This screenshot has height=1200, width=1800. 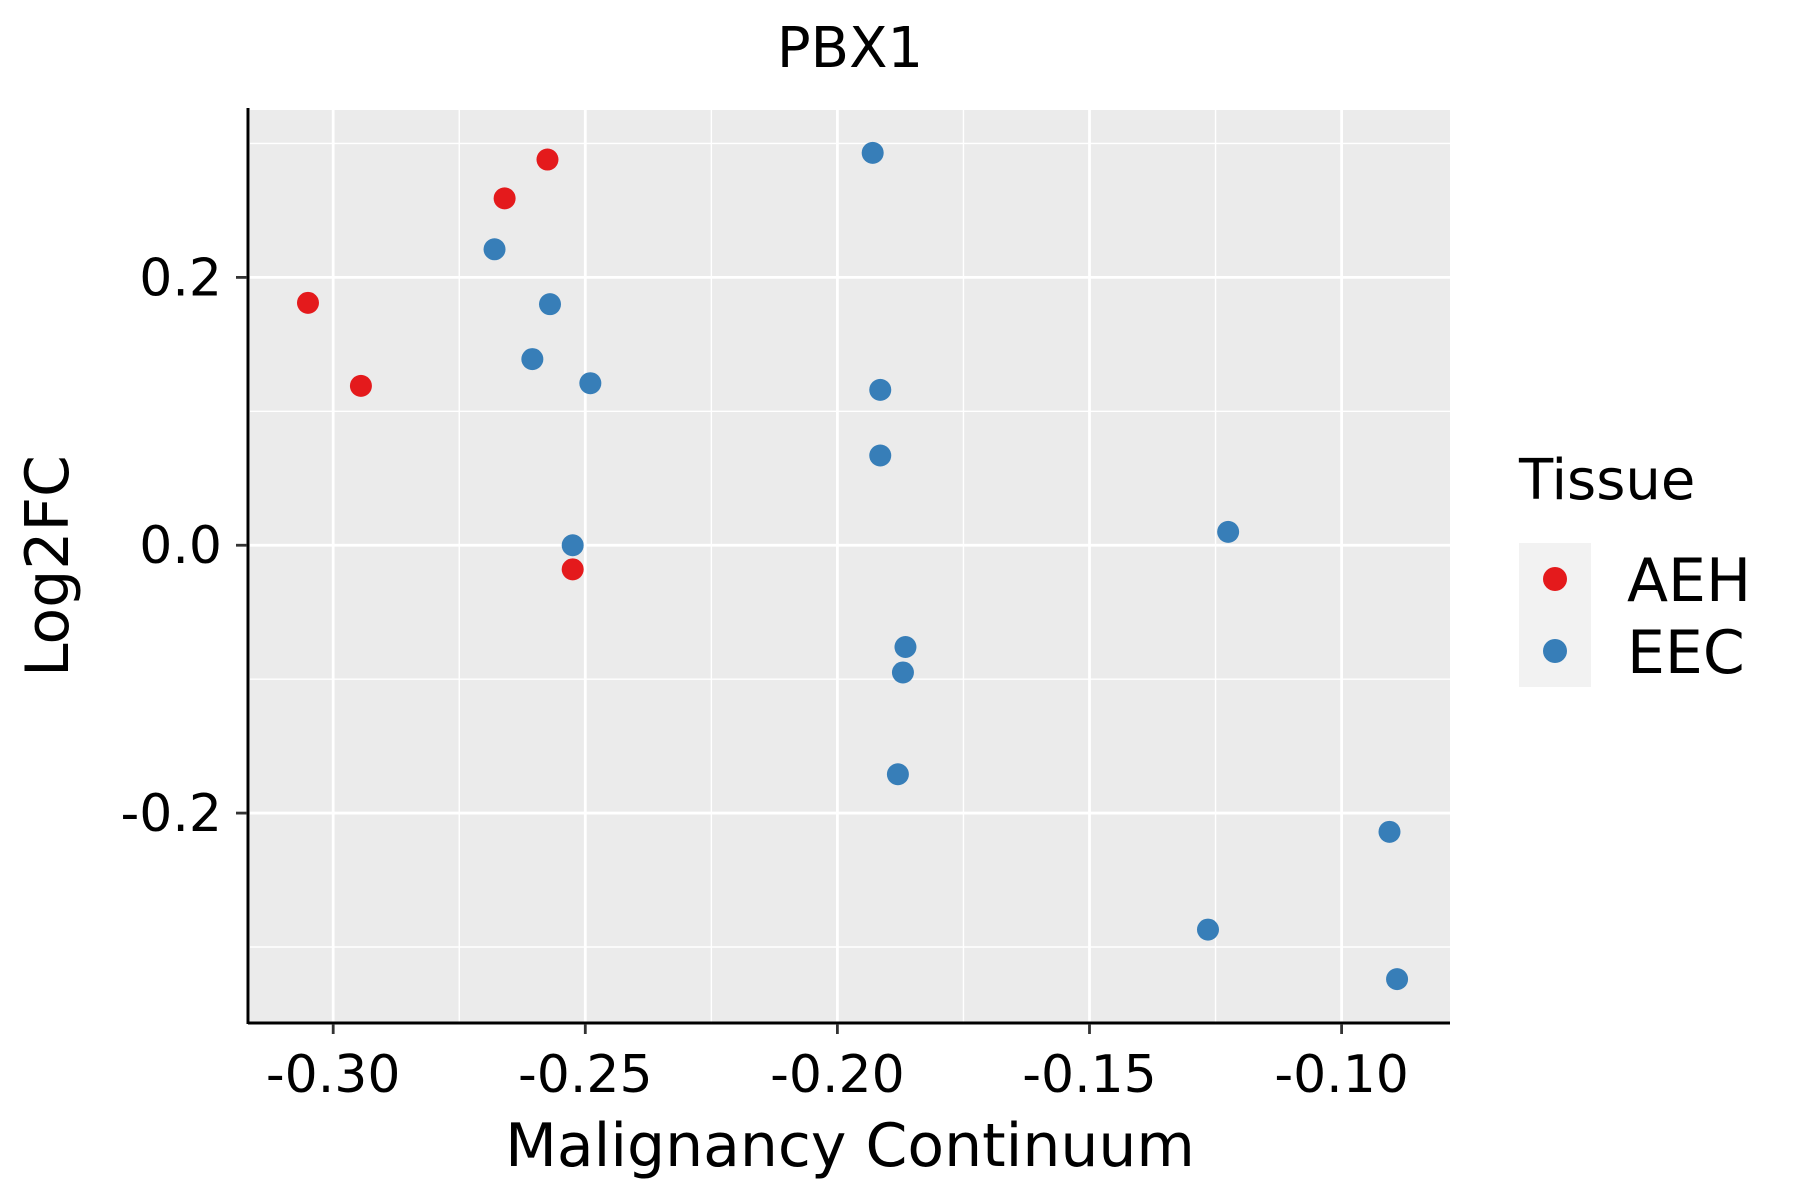 I want to click on x-axis-title: Malignancy Continuum, so click(x=850, y=1146).